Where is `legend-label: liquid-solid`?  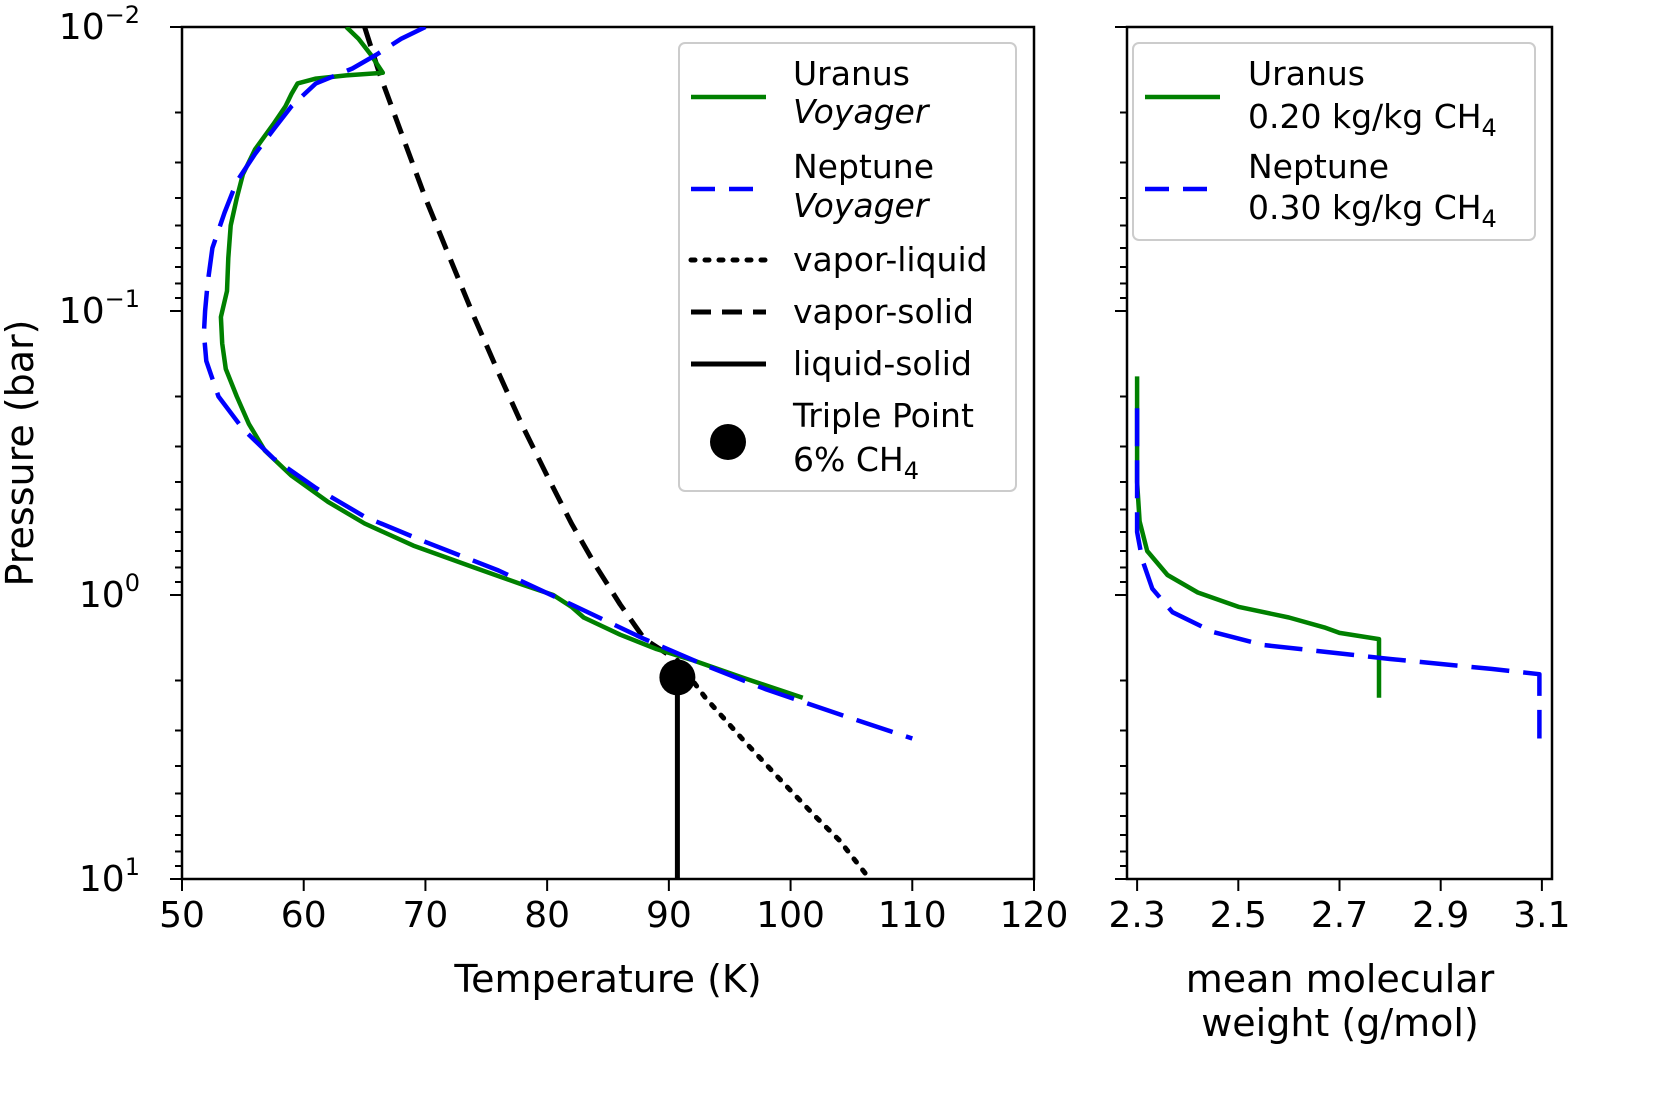
legend-label: liquid-solid is located at coordinates (882, 363).